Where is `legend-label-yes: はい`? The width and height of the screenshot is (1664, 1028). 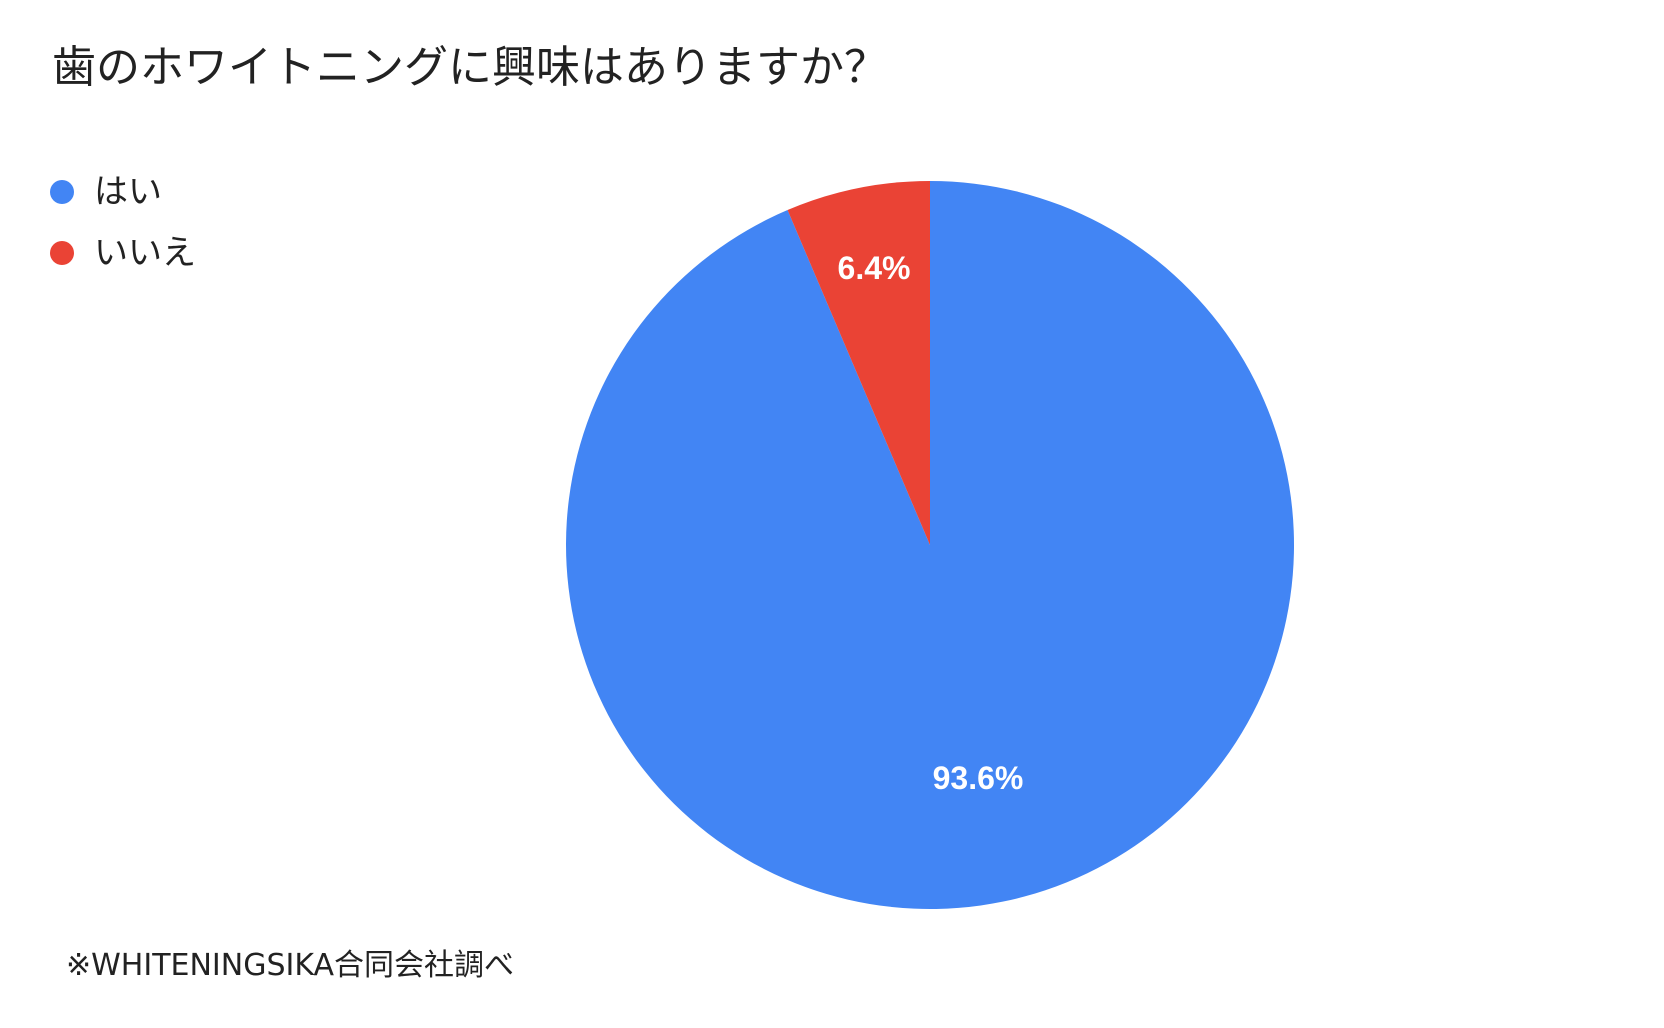 legend-label-yes: はい is located at coordinates (128, 192).